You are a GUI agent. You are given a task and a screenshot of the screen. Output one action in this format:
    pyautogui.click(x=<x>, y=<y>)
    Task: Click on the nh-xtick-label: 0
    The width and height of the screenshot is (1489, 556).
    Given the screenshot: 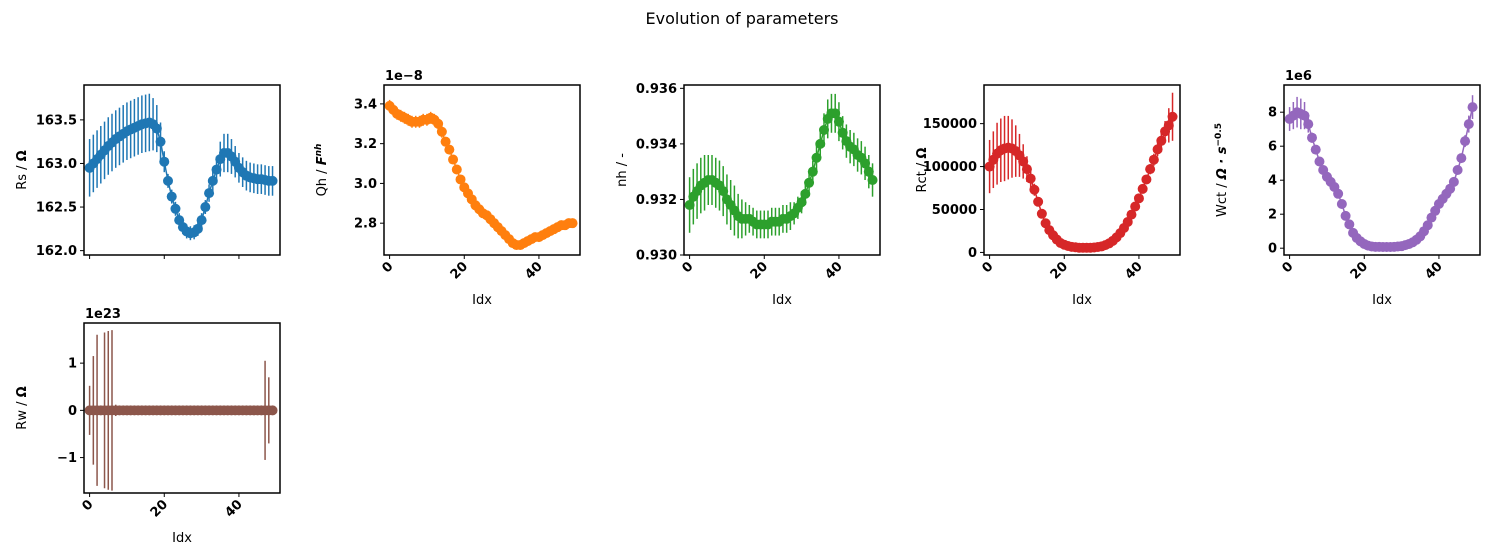 What is the action you would take?
    pyautogui.click(x=687, y=267)
    